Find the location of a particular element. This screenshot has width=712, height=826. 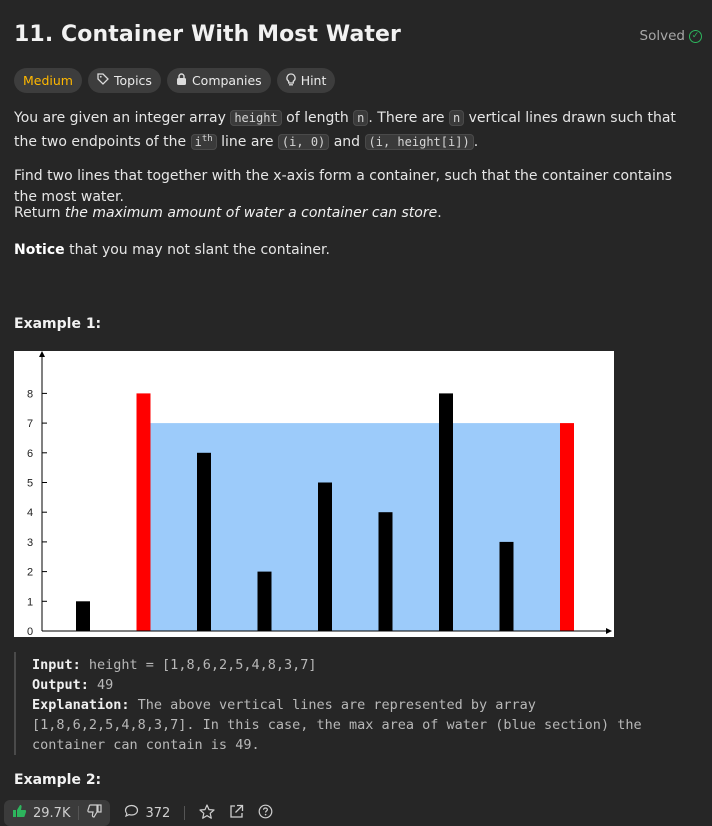

question-icon is located at coordinates (265, 813).